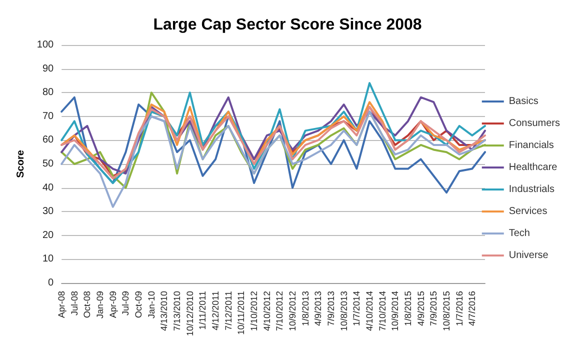  I want to click on legend-label: Tech, so click(519, 233).